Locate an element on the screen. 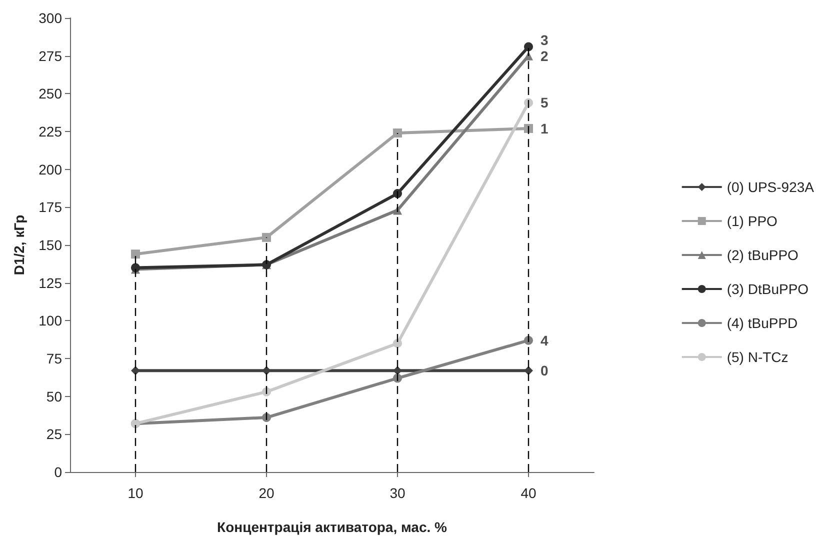 The height and width of the screenshot is (544, 829). y-tick-label: 250 is located at coordinates (50, 94).